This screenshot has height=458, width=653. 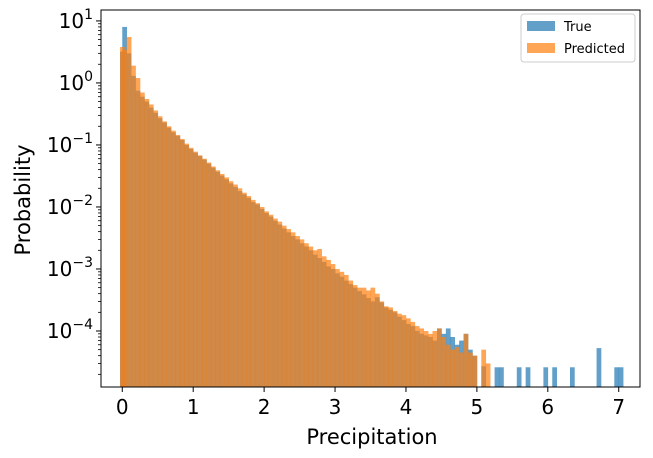 I want to click on legend: True Predicted, so click(x=578, y=38).